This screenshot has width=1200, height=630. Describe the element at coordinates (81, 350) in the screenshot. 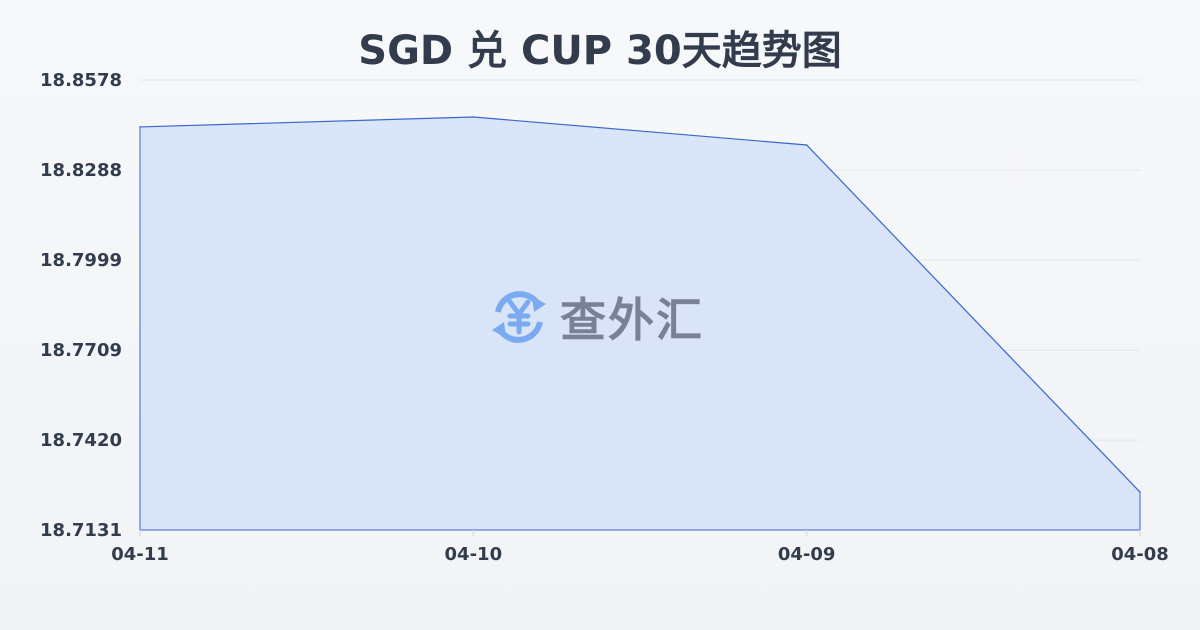

I see `y-tick-label: 18.7709` at that location.